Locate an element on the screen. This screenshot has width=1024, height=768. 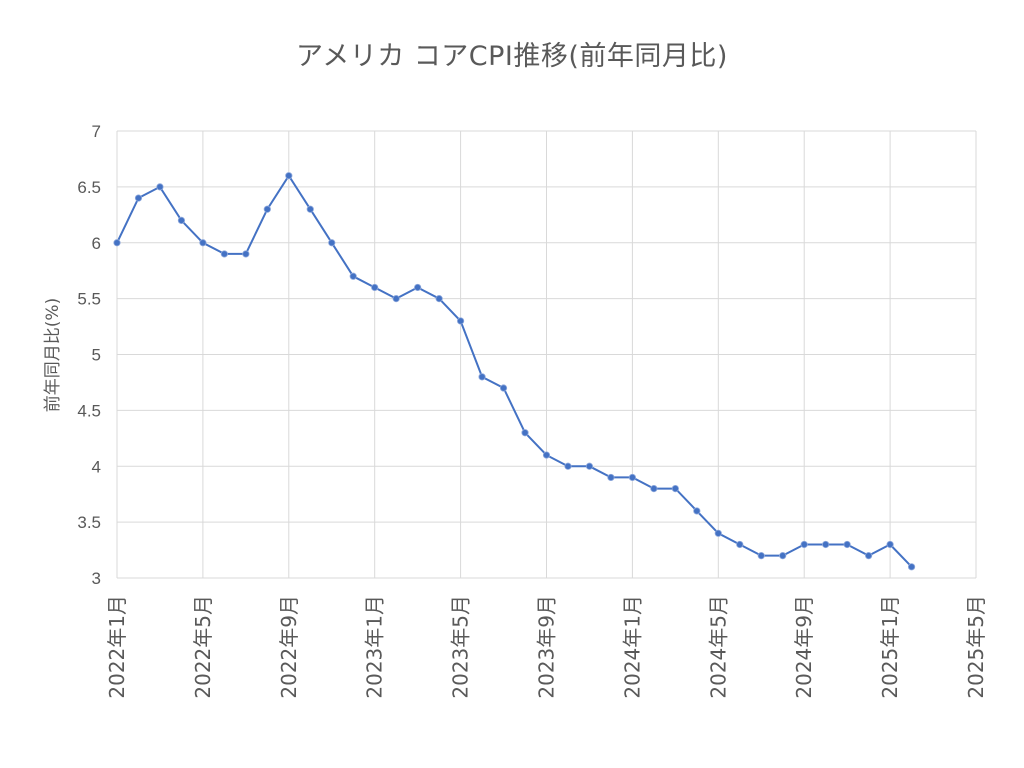
y-tick-label: 5.5 is located at coordinates (89, 299).